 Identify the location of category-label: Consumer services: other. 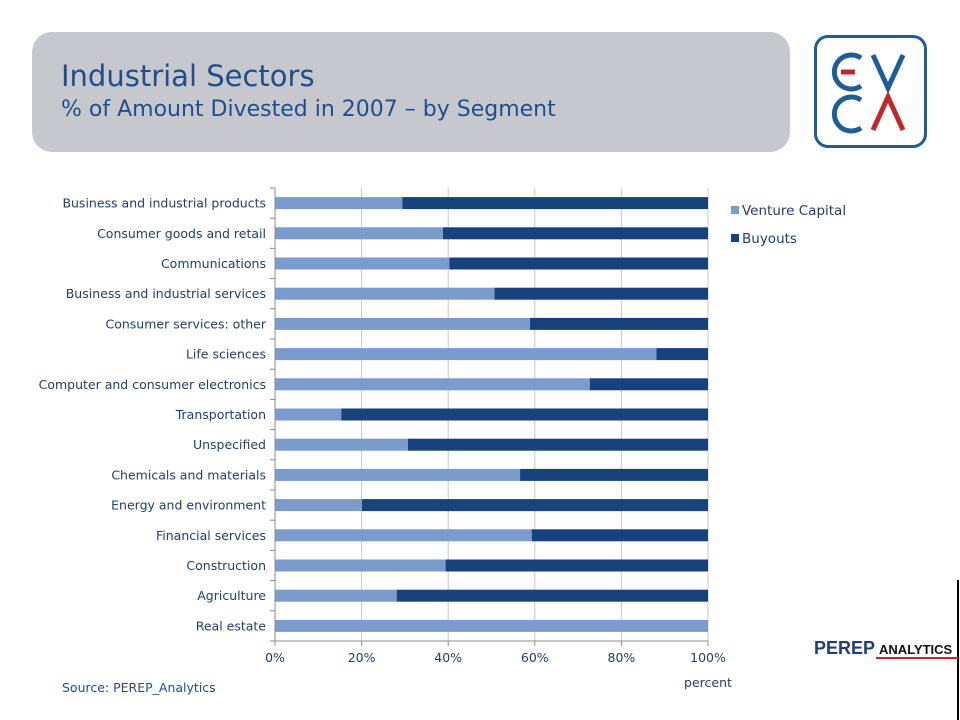
(186, 323).